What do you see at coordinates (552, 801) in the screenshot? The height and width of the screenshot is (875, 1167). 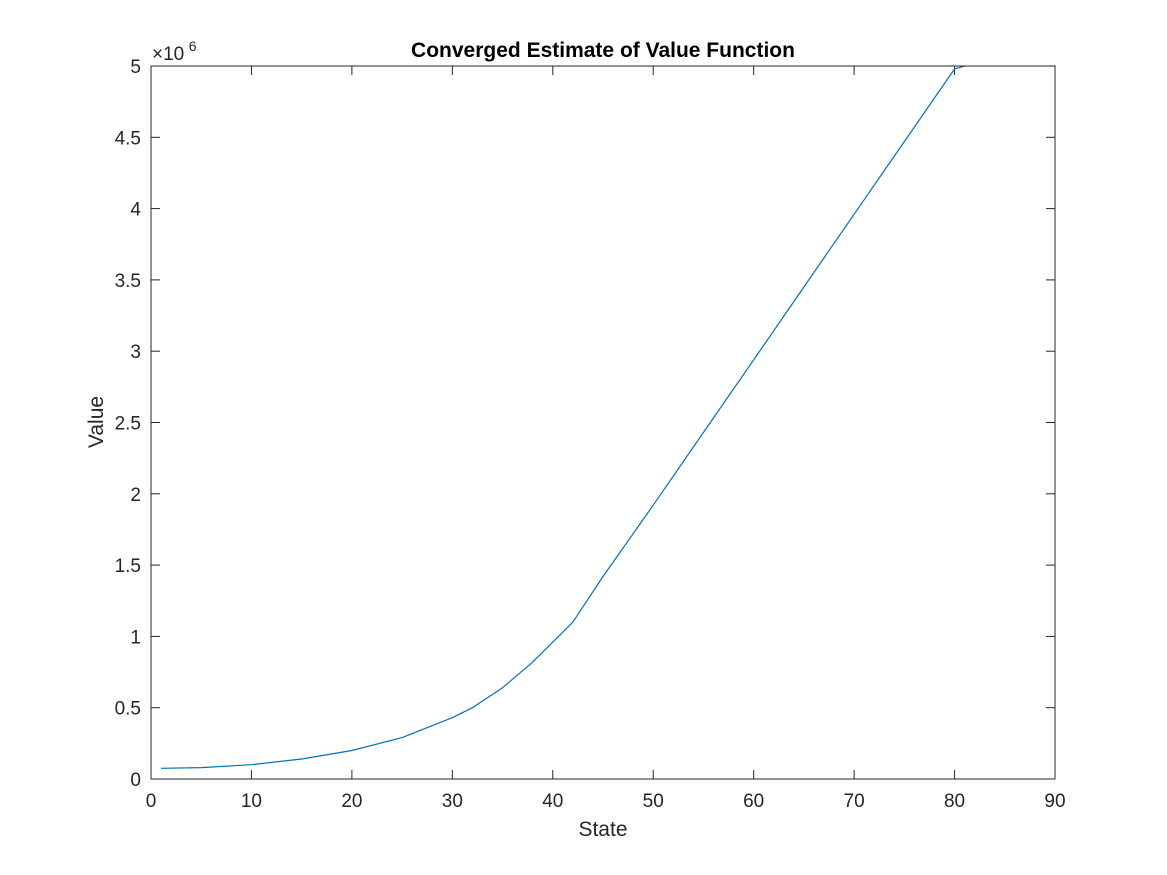 I see `x-tick-label: 40` at bounding box center [552, 801].